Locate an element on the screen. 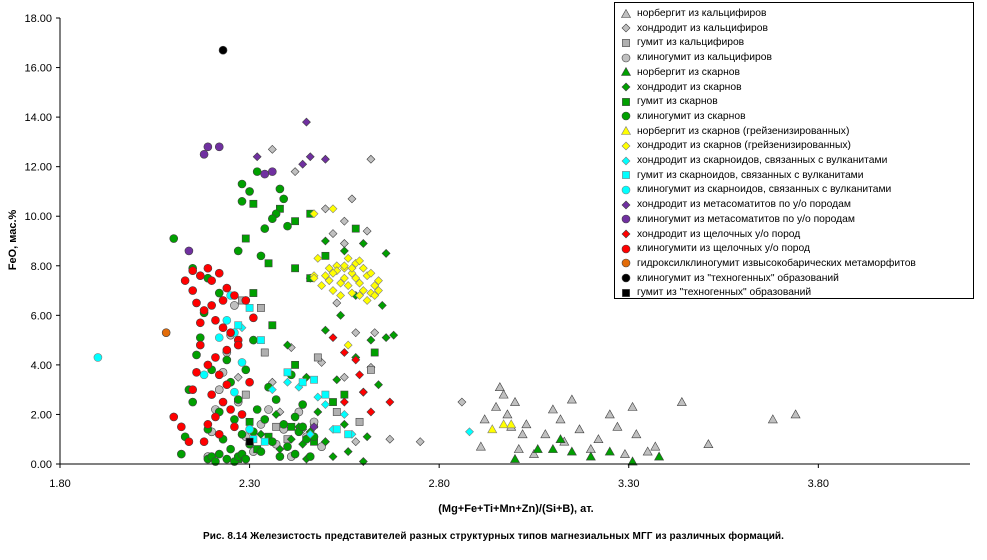 This screenshot has width=987, height=560. y-tick-label: 8.00 is located at coordinates (41, 267).